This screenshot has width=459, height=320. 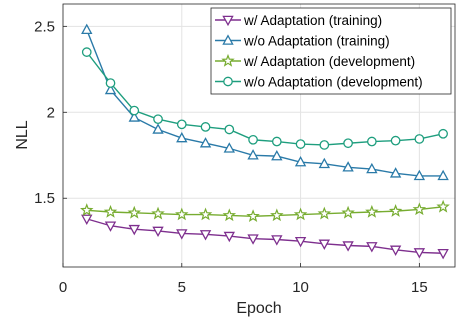 I want to click on x-axis-label: Epoch, so click(x=258, y=308).